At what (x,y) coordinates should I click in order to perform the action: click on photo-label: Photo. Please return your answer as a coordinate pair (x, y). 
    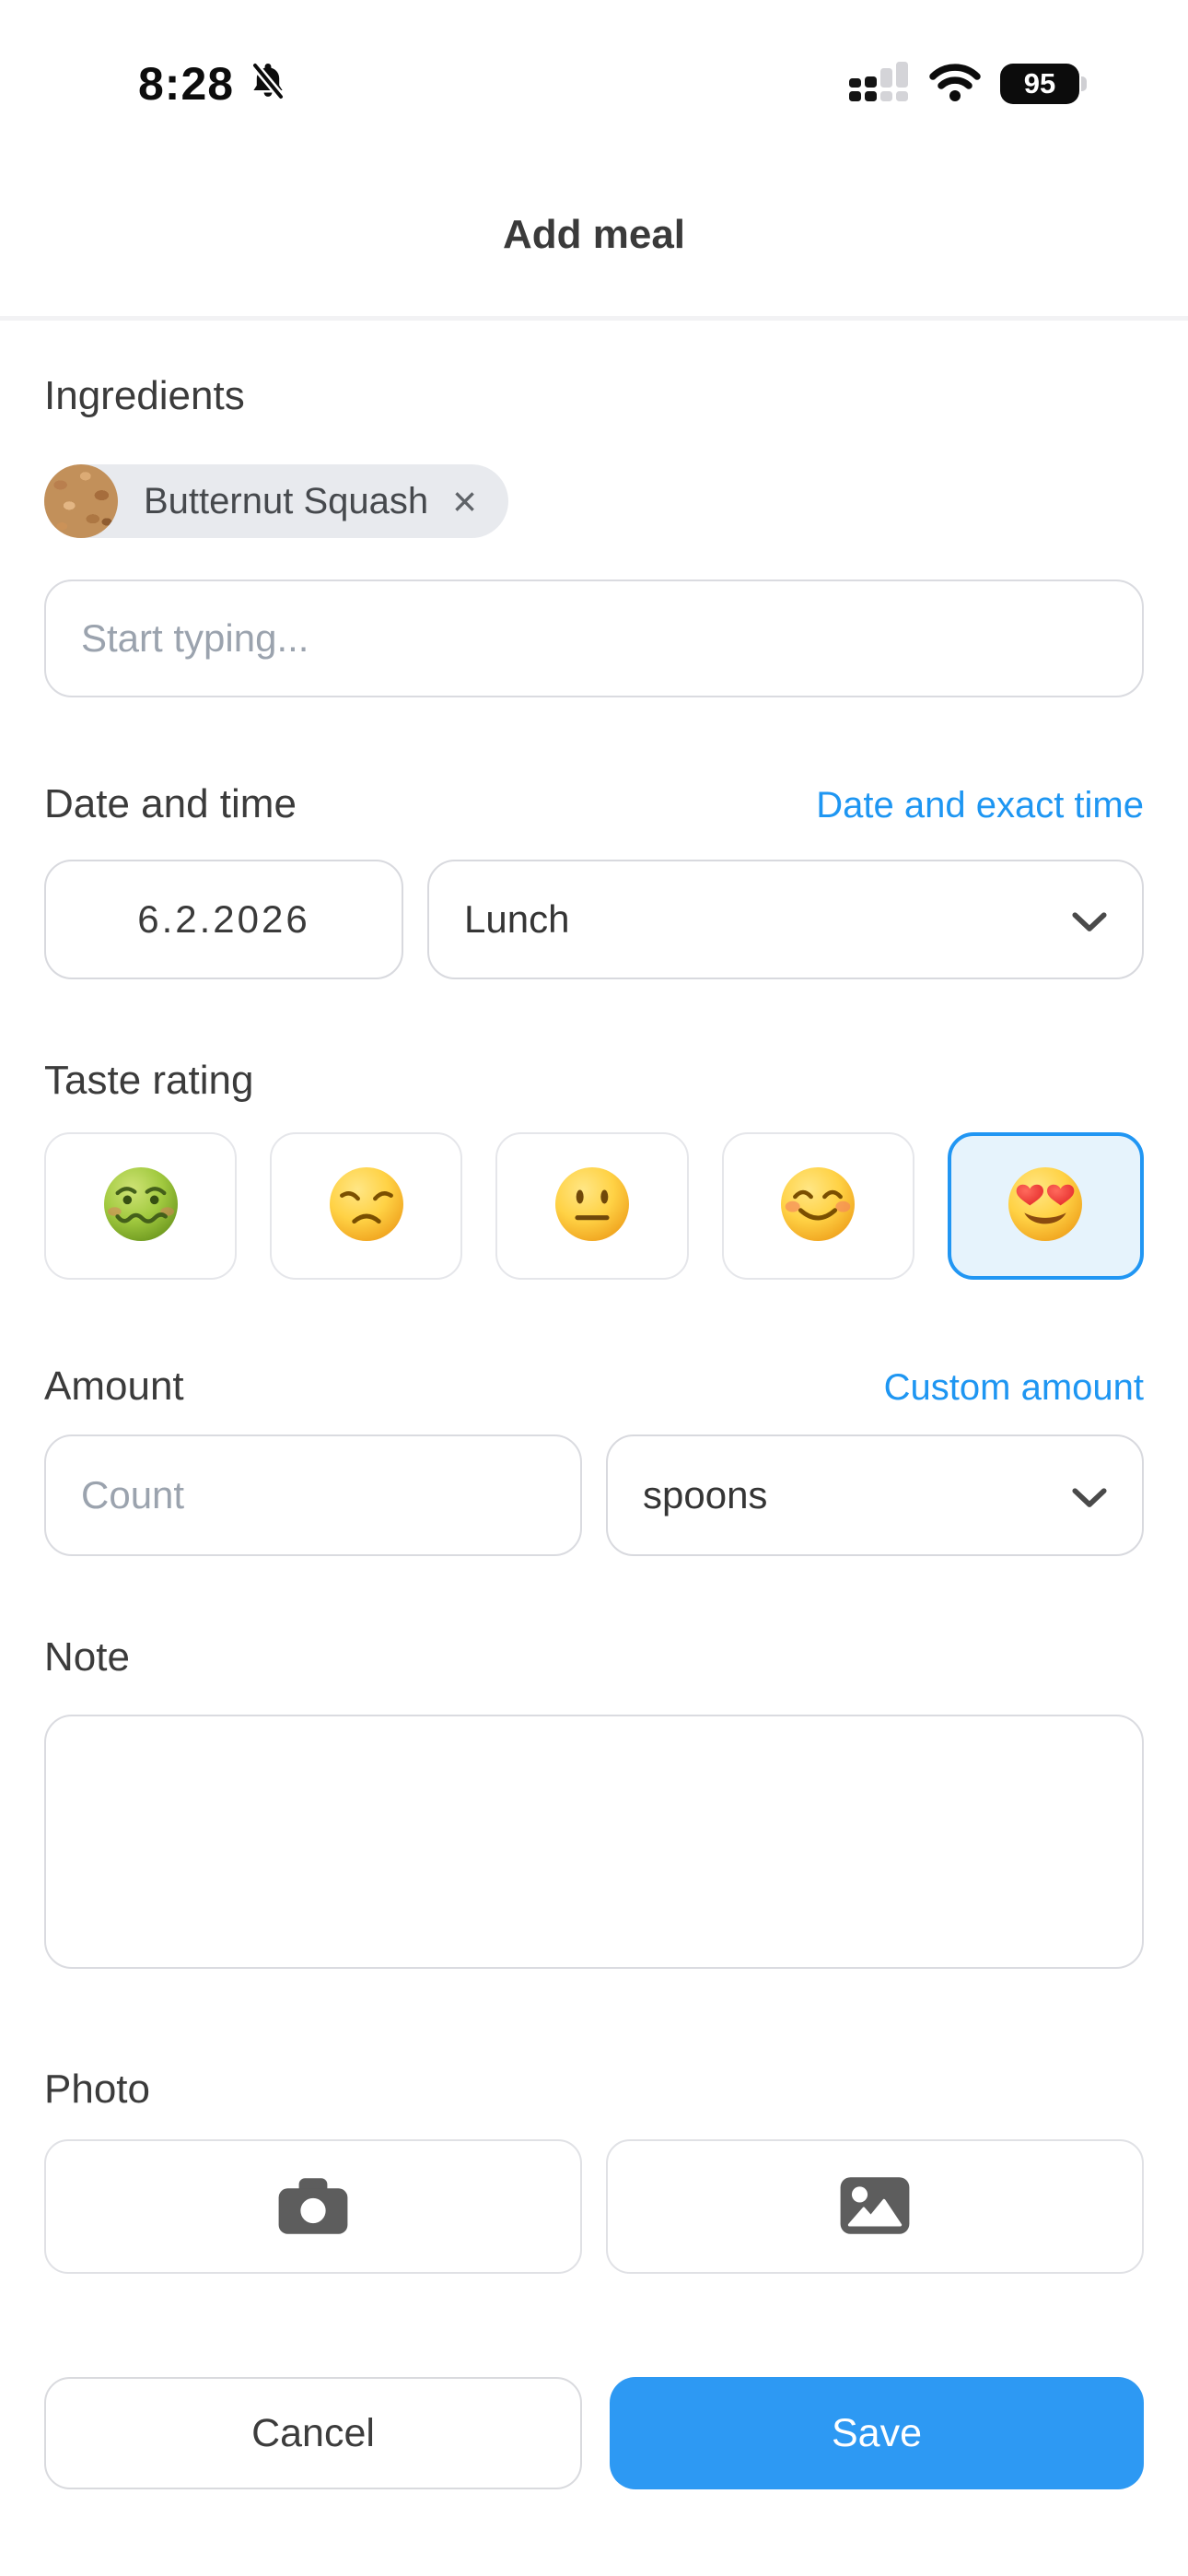
    Looking at the image, I should click on (97, 2089).